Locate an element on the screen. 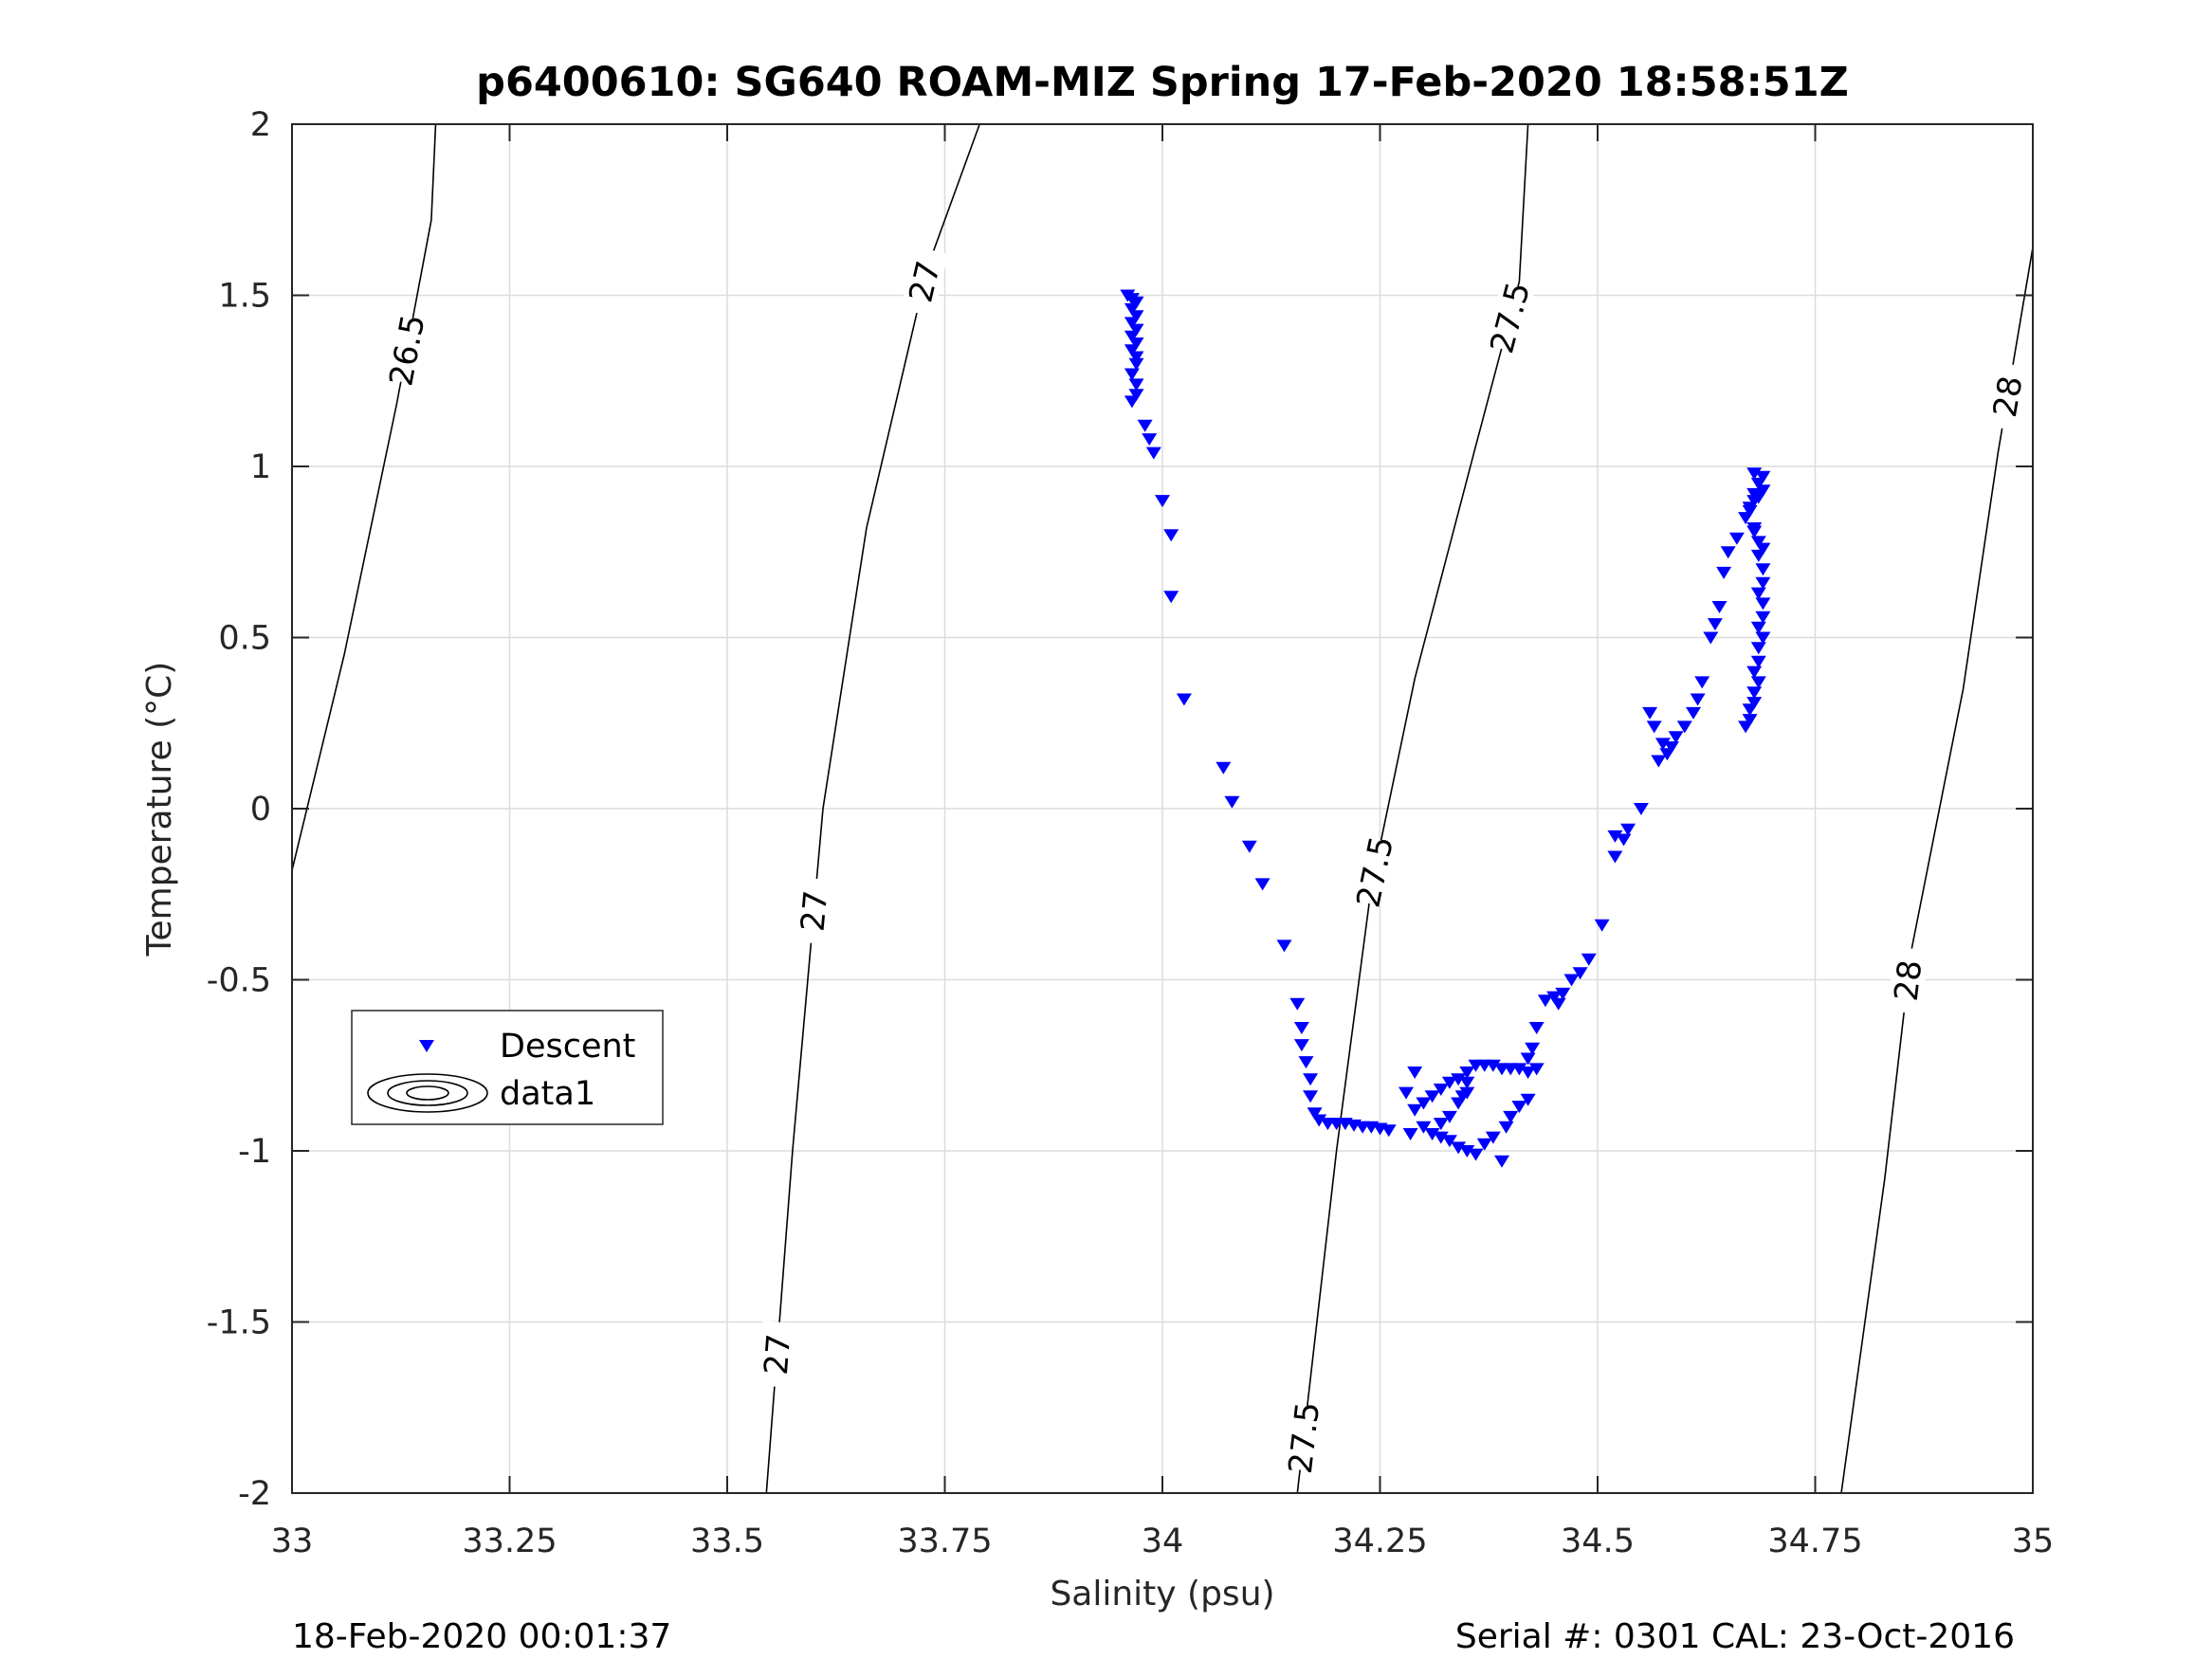  contour-label-group: 26.5 is located at coordinates (407, 351).